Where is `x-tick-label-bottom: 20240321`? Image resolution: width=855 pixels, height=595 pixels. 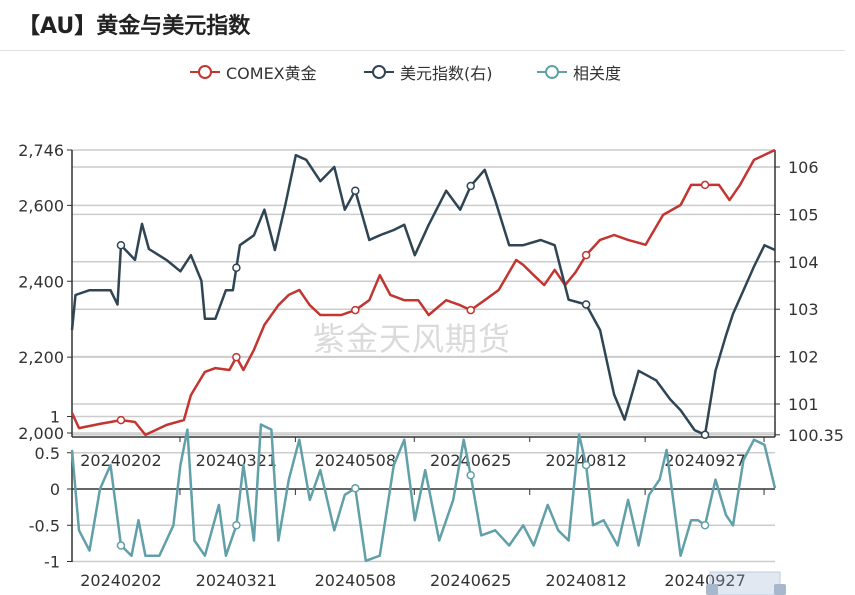 x-tick-label-bottom: 20240321 is located at coordinates (236, 580).